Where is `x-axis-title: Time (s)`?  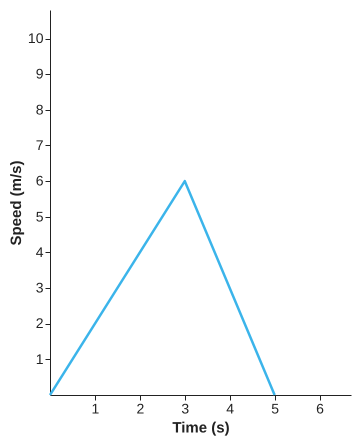 x-axis-title: Time (s) is located at coordinates (201, 428).